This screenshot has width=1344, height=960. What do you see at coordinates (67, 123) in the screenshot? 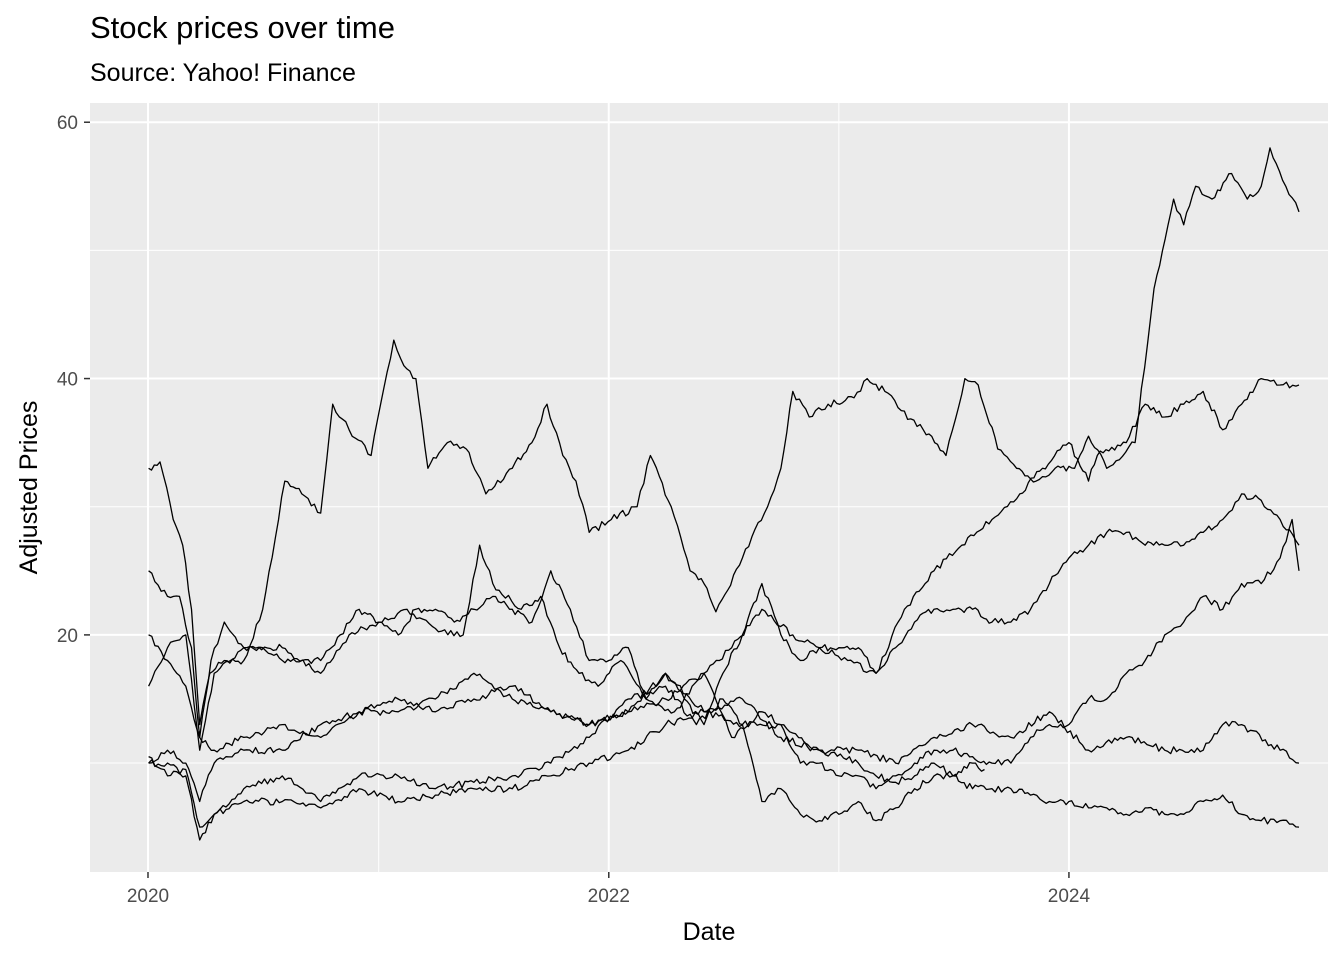
I see `y-tick-label: 60` at bounding box center [67, 123].